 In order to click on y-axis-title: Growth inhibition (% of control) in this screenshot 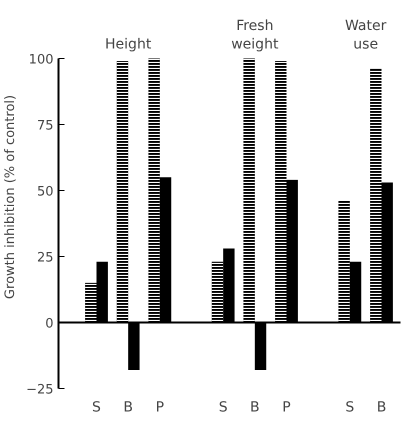, I will do `click(10, 197)`.